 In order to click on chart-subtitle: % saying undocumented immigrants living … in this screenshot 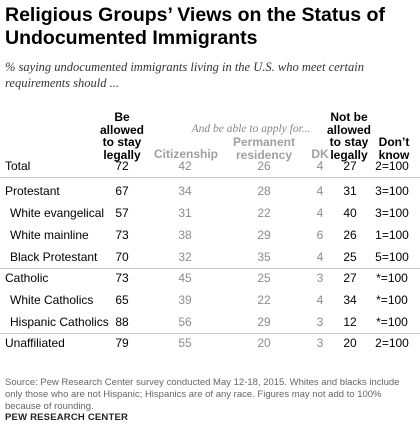, I will do `click(184, 75)`.